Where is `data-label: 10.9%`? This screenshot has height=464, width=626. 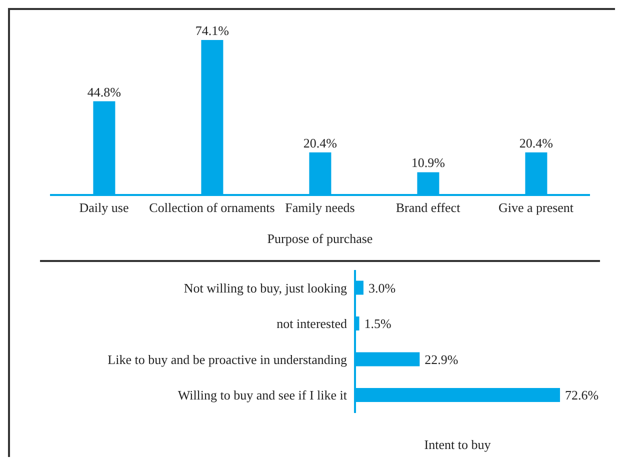 data-label: 10.9% is located at coordinates (428, 162).